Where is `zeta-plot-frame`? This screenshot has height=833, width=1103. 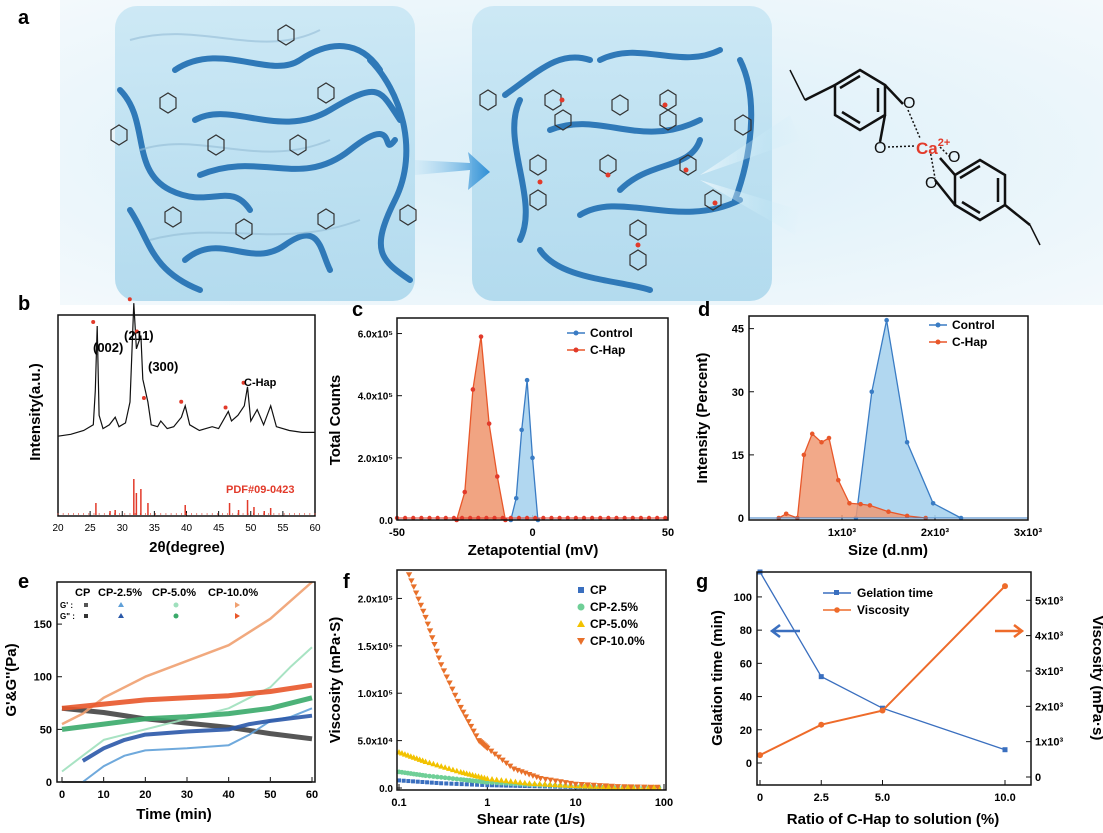 zeta-plot-frame is located at coordinates (532, 419).